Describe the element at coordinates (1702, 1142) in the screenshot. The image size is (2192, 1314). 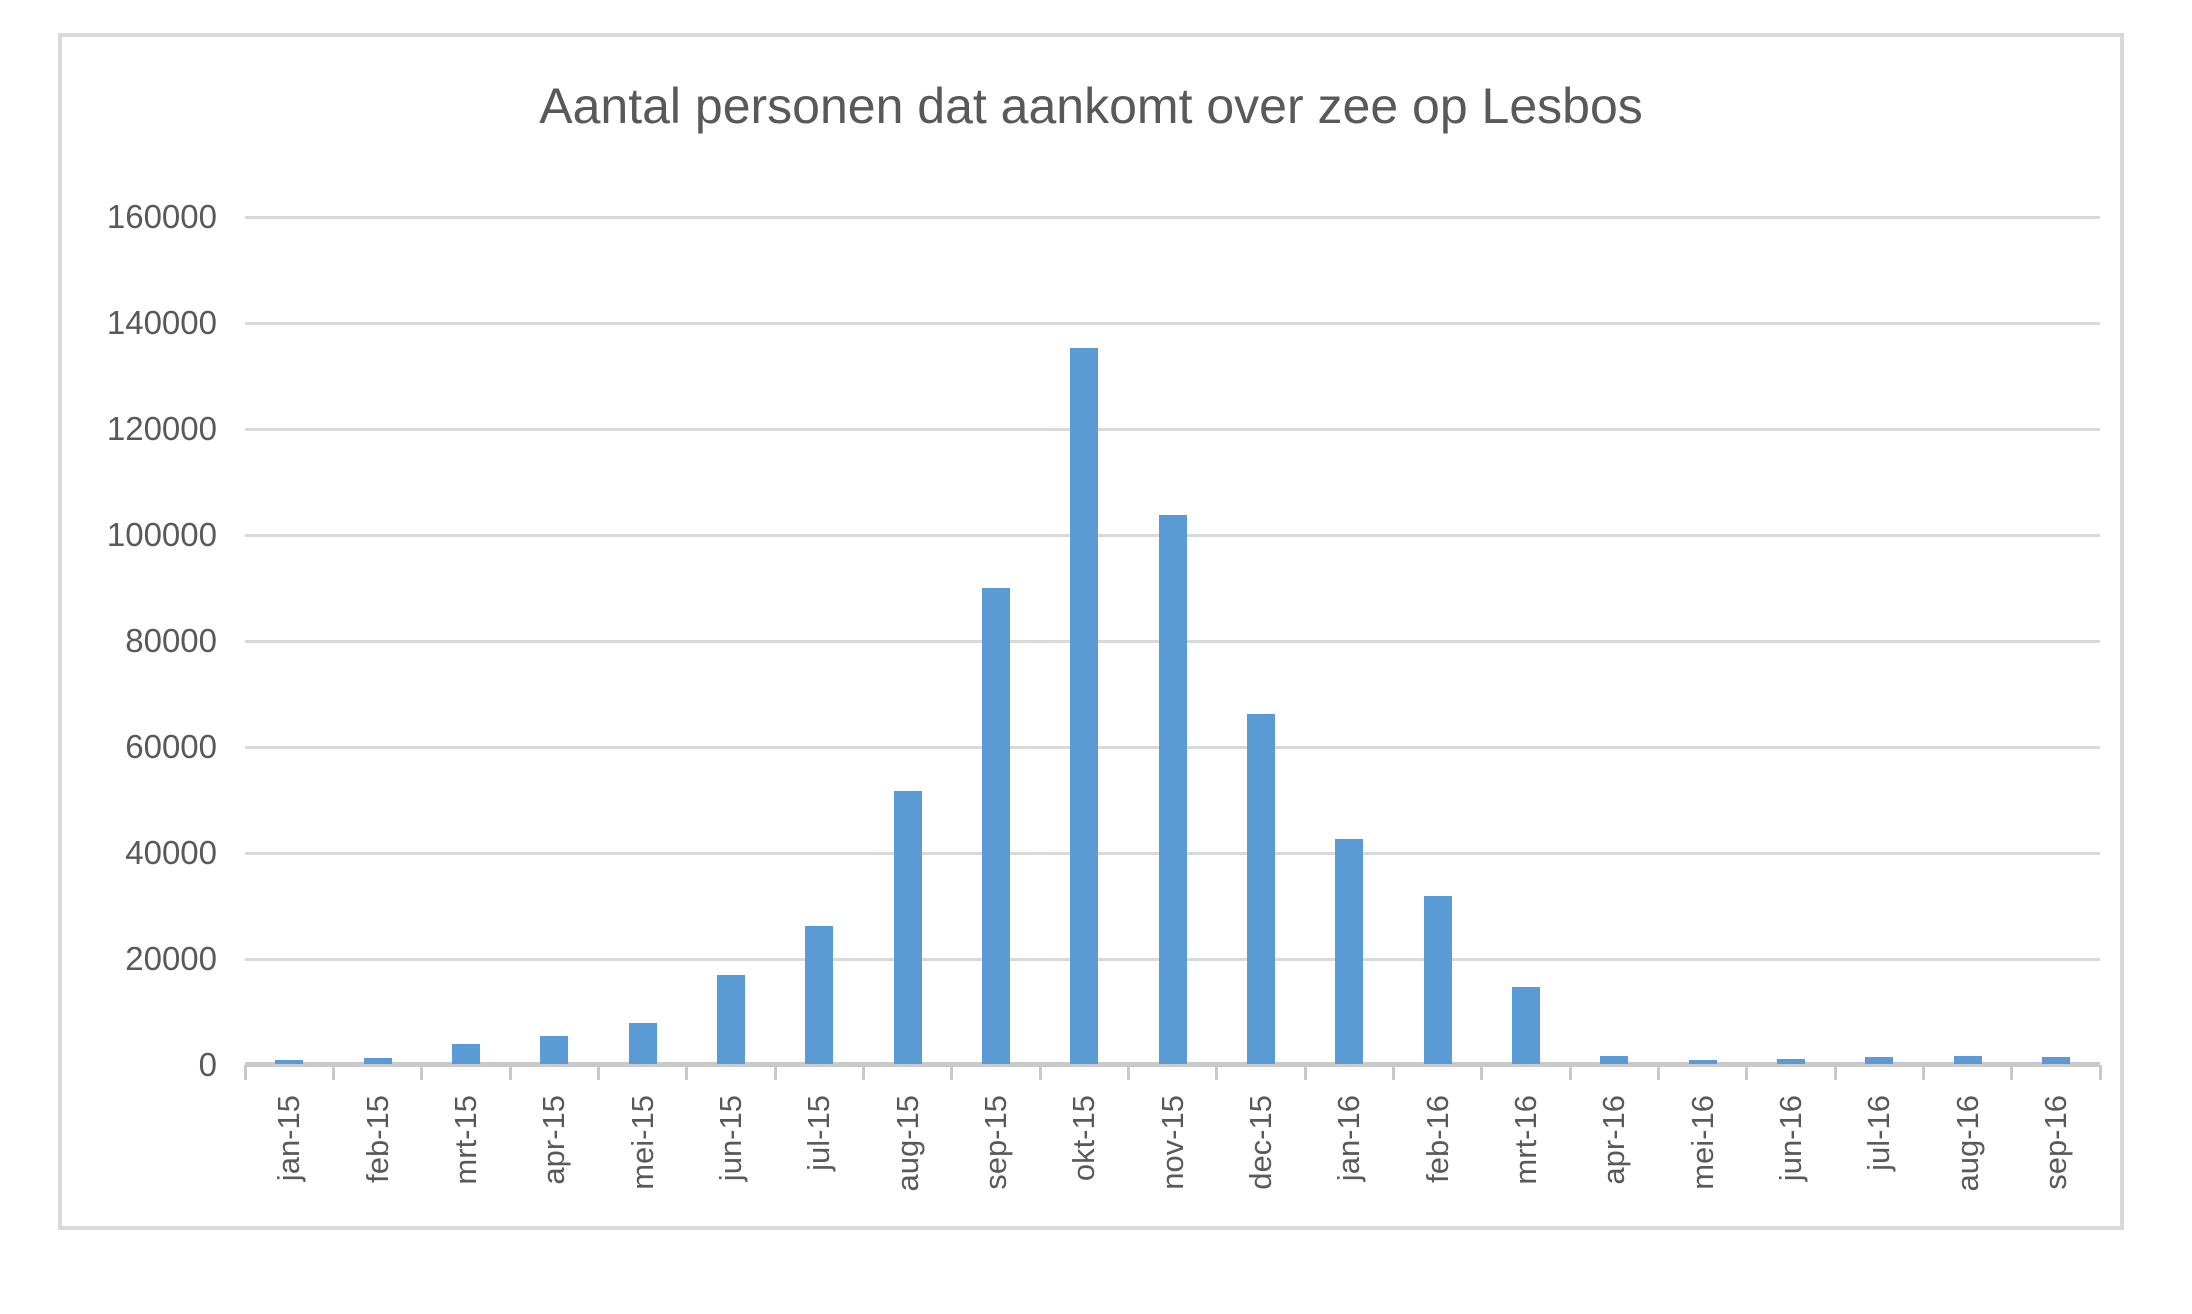
I see `x-axis-tick-label-text: mei-16` at that location.